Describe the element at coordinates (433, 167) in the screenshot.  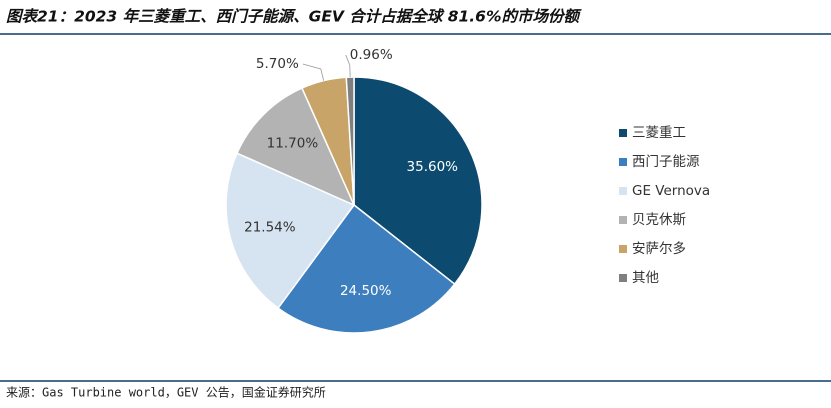
I see `slice-label: 35.60%` at that location.